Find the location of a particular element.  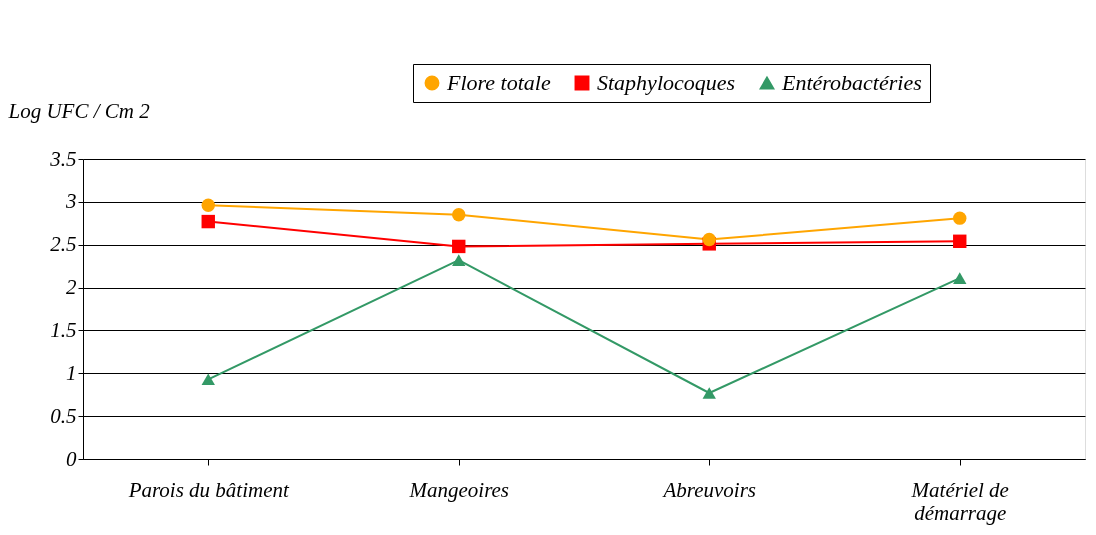

y-tick-label: 3 is located at coordinates (71, 201).